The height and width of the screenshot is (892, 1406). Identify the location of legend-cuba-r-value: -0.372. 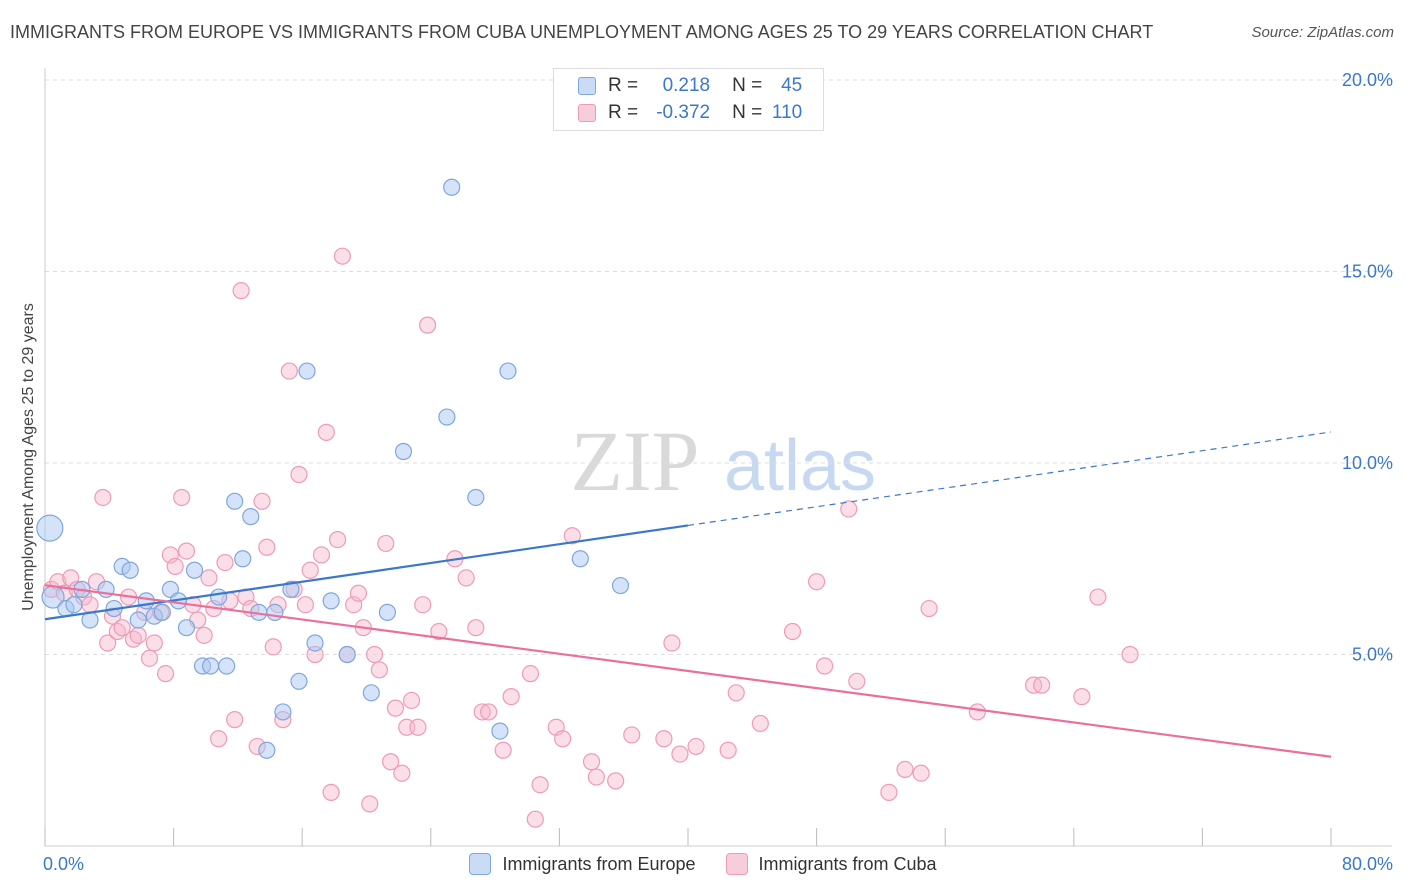
(683, 112).